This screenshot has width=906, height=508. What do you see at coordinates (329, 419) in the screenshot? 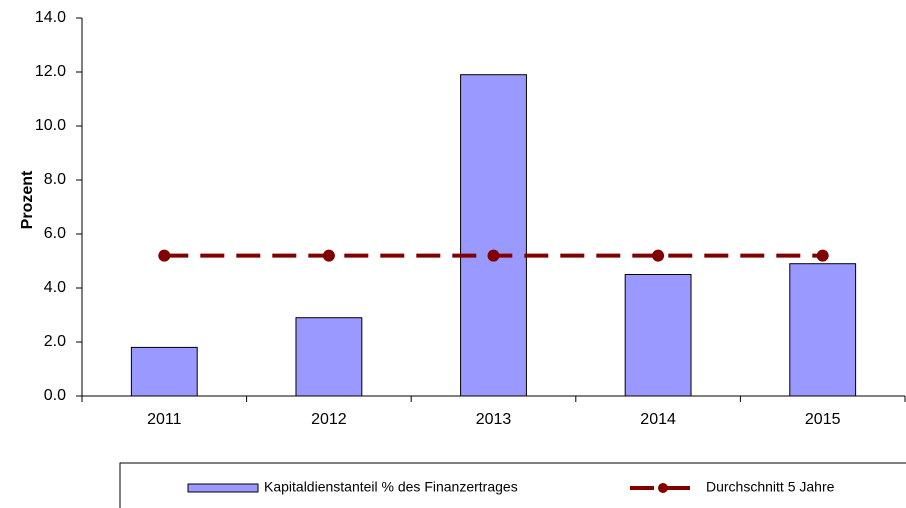
I see `x-tick-label: 2012` at bounding box center [329, 419].